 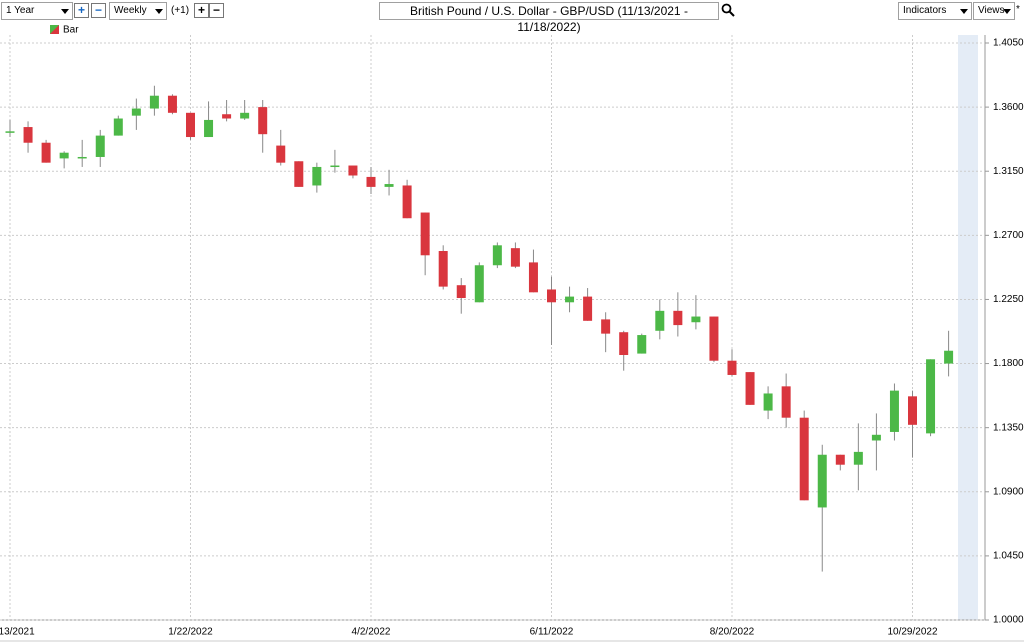 What do you see at coordinates (20, 10) in the screenshot?
I see `period-text: 1 Year` at bounding box center [20, 10].